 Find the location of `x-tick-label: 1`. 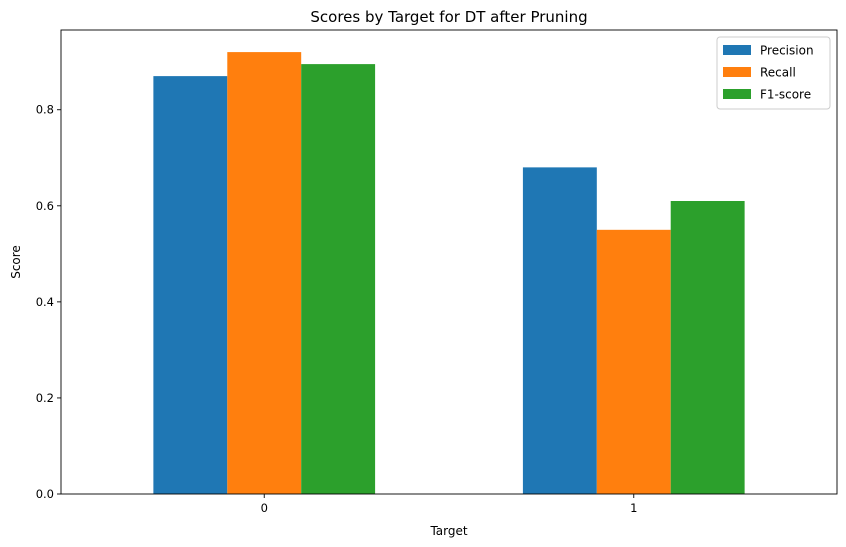

x-tick-label: 1 is located at coordinates (633, 508).